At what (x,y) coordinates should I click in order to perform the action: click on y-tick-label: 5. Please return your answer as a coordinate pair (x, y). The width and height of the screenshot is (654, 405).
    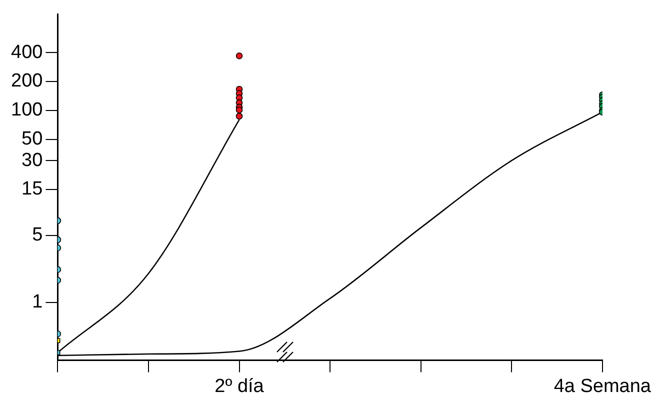
    Looking at the image, I should click on (37, 235).